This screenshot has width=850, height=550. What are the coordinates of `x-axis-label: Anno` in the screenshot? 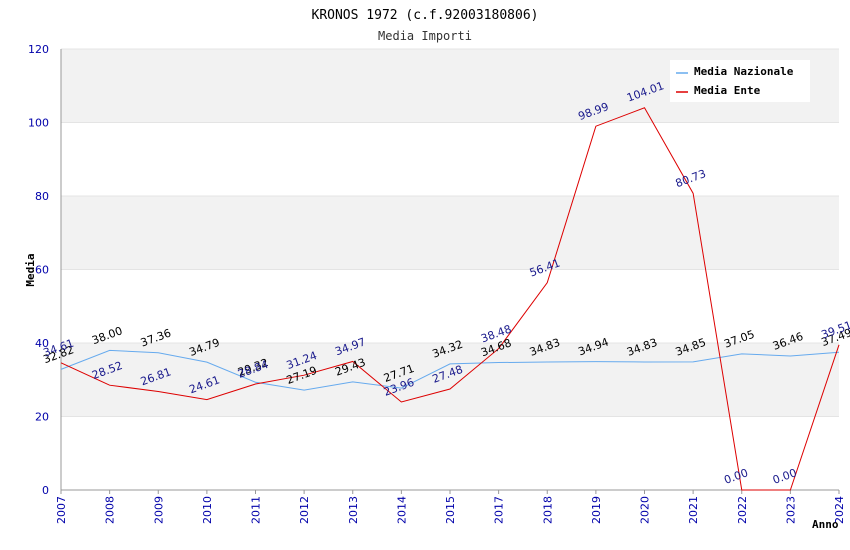 It's located at (825, 524).